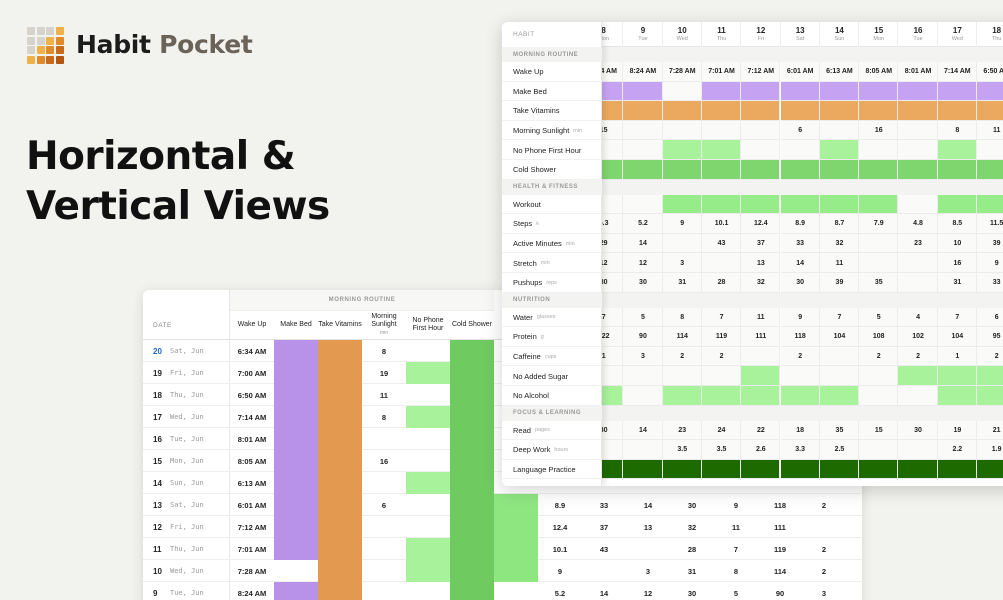  What do you see at coordinates (522, 430) in the screenshot?
I see `habit-name: Read` at bounding box center [522, 430].